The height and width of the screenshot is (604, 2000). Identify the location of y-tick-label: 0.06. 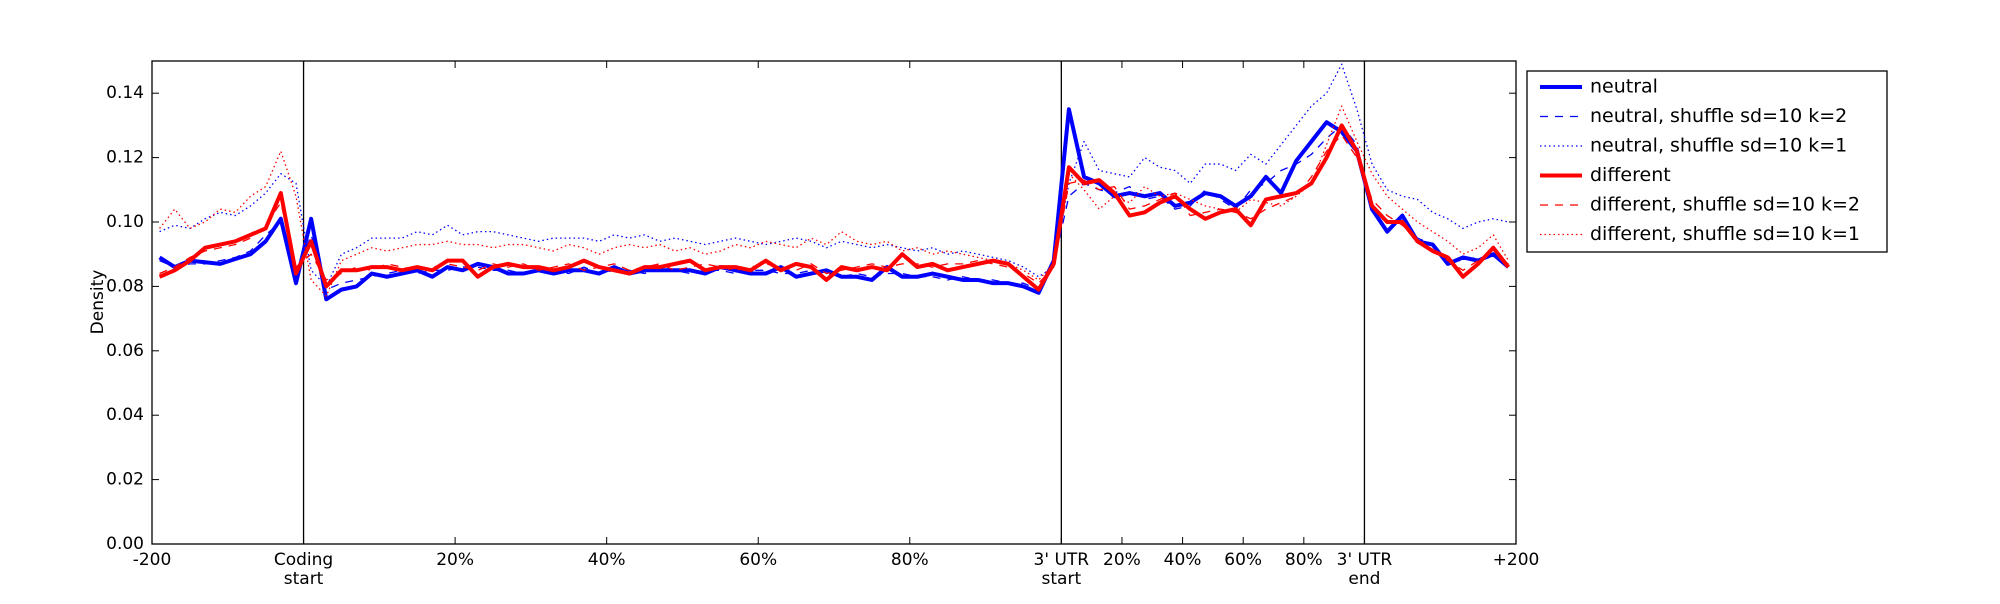
(125, 351).